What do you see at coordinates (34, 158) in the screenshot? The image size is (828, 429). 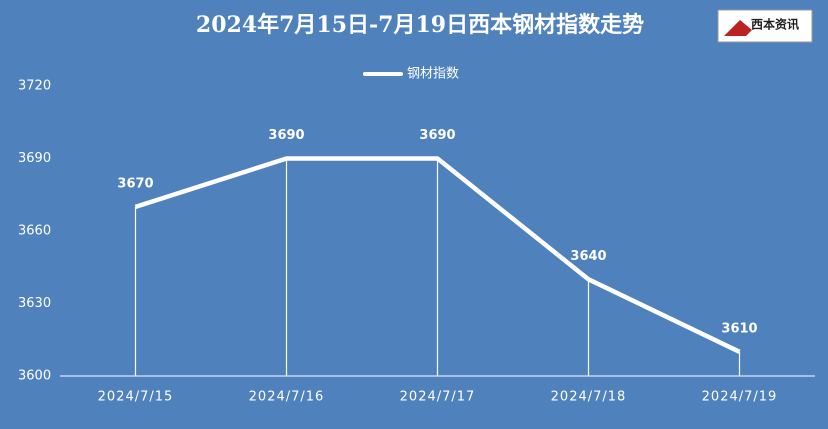 I see `y-tick-label: 3690` at bounding box center [34, 158].